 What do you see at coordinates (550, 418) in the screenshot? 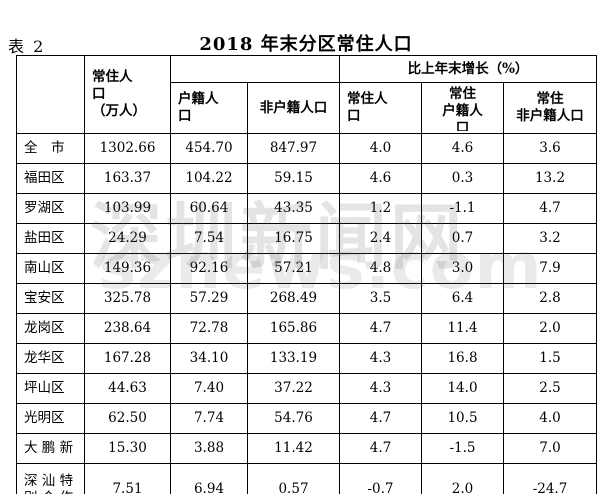
I see `cell-growth-non-hukou: 4.0` at bounding box center [550, 418].